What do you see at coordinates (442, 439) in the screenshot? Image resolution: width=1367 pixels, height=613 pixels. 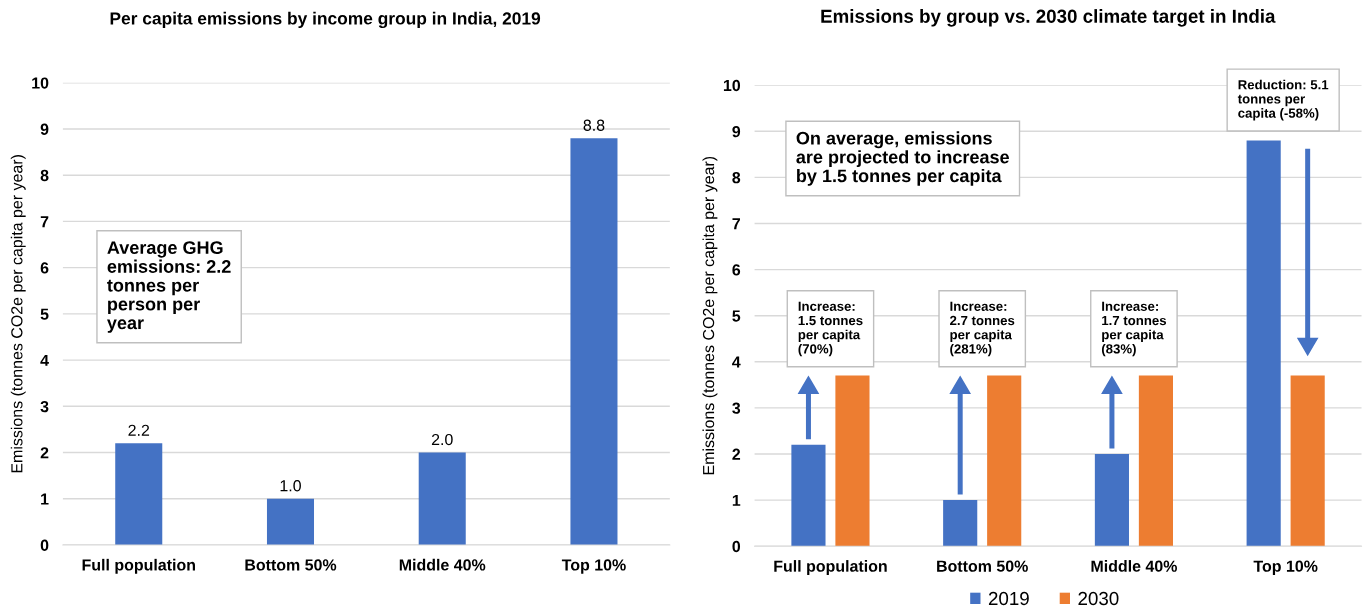 I see `data-label: 2.0` at bounding box center [442, 439].